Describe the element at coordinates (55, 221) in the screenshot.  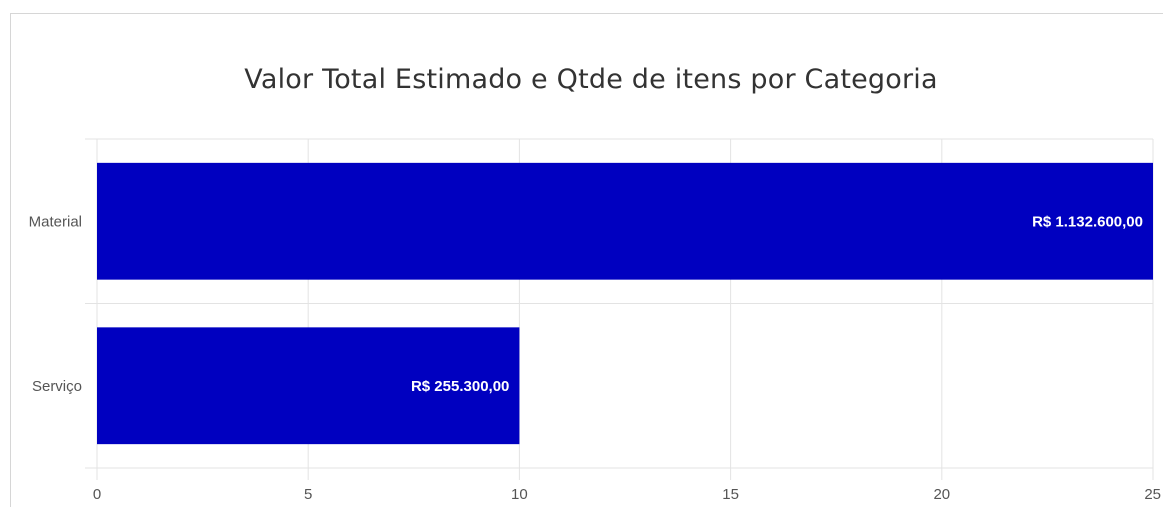
I see `category-label-0: Material` at that location.